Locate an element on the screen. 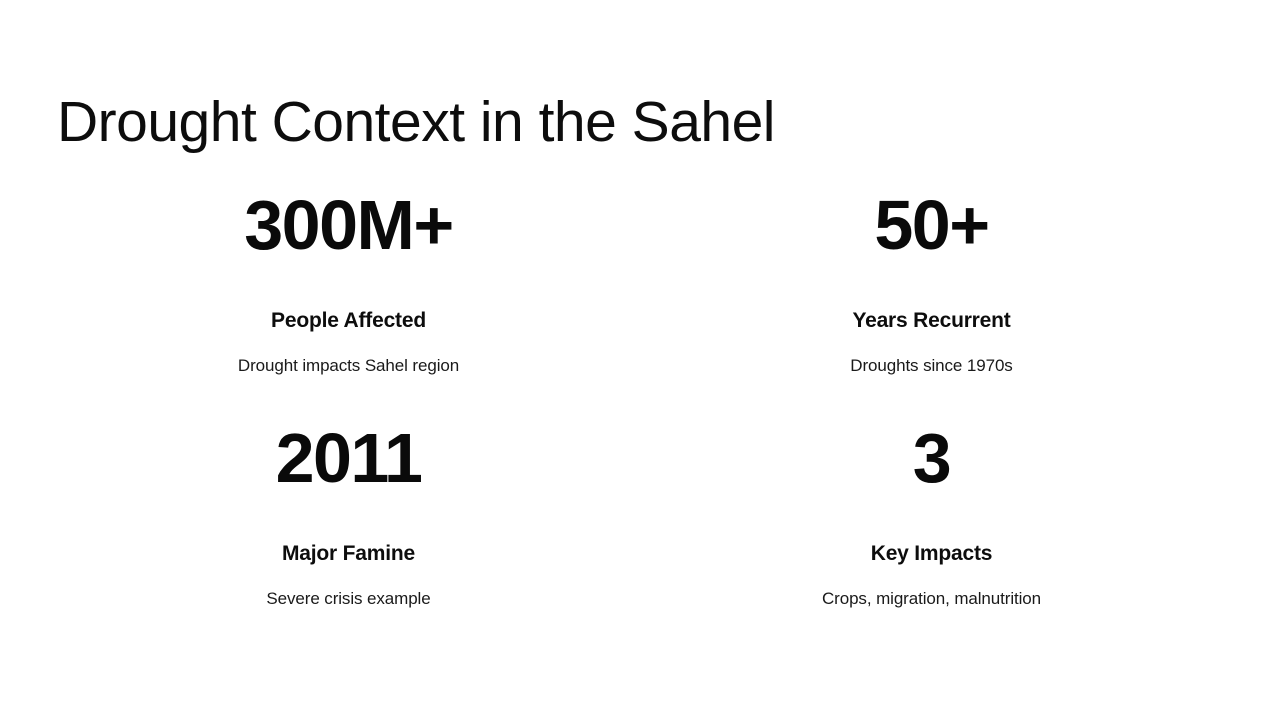  stat-description: Drought impacts Sahel region is located at coordinates (348, 366).